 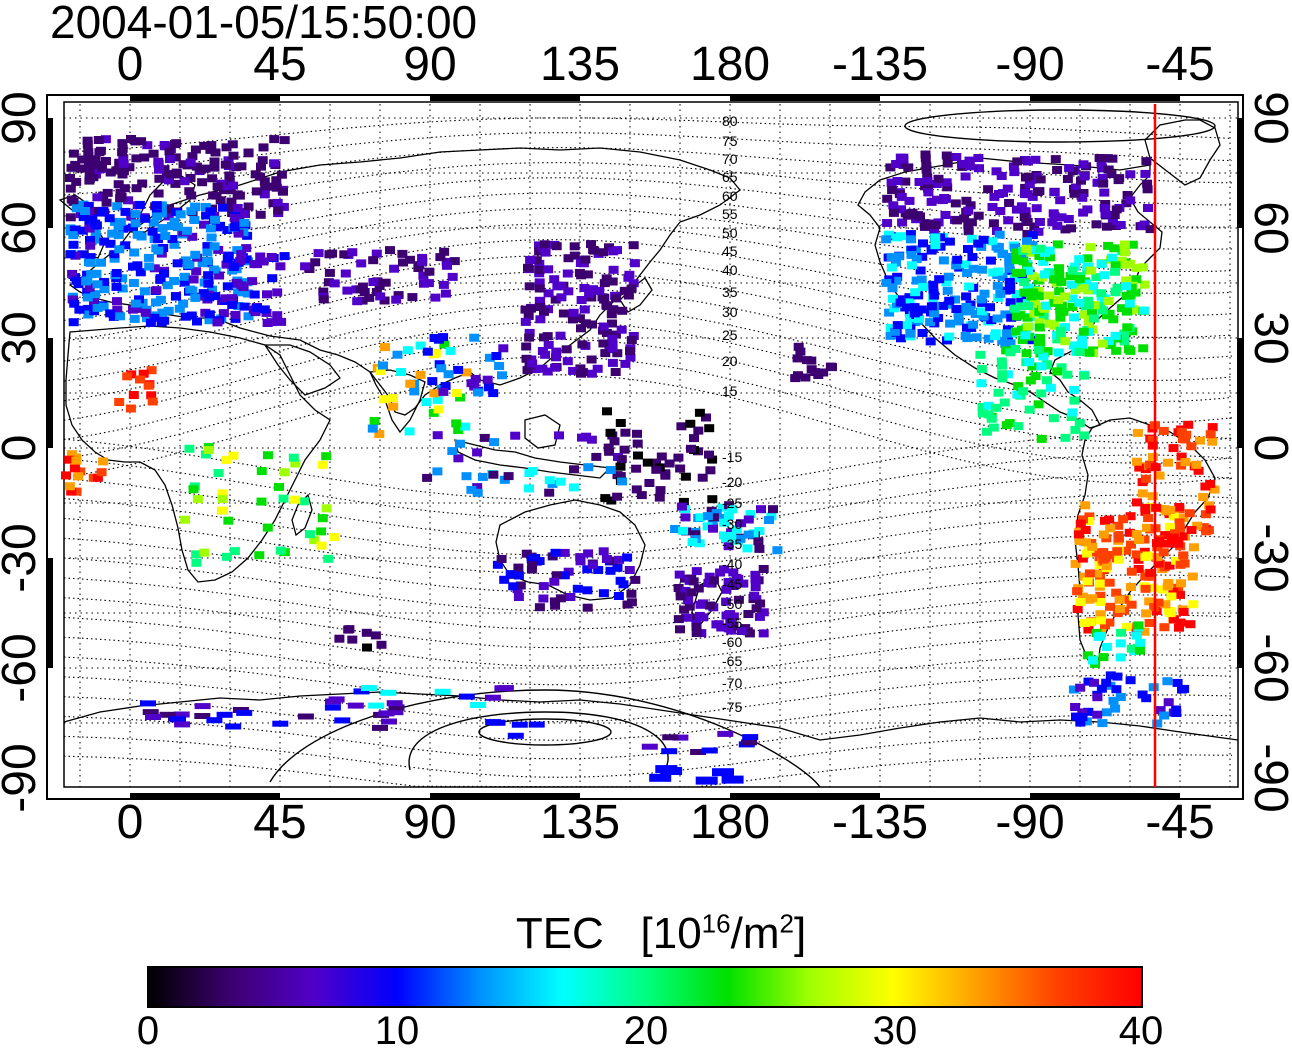 I want to click on contour-label: -65, so click(x=732, y=661).